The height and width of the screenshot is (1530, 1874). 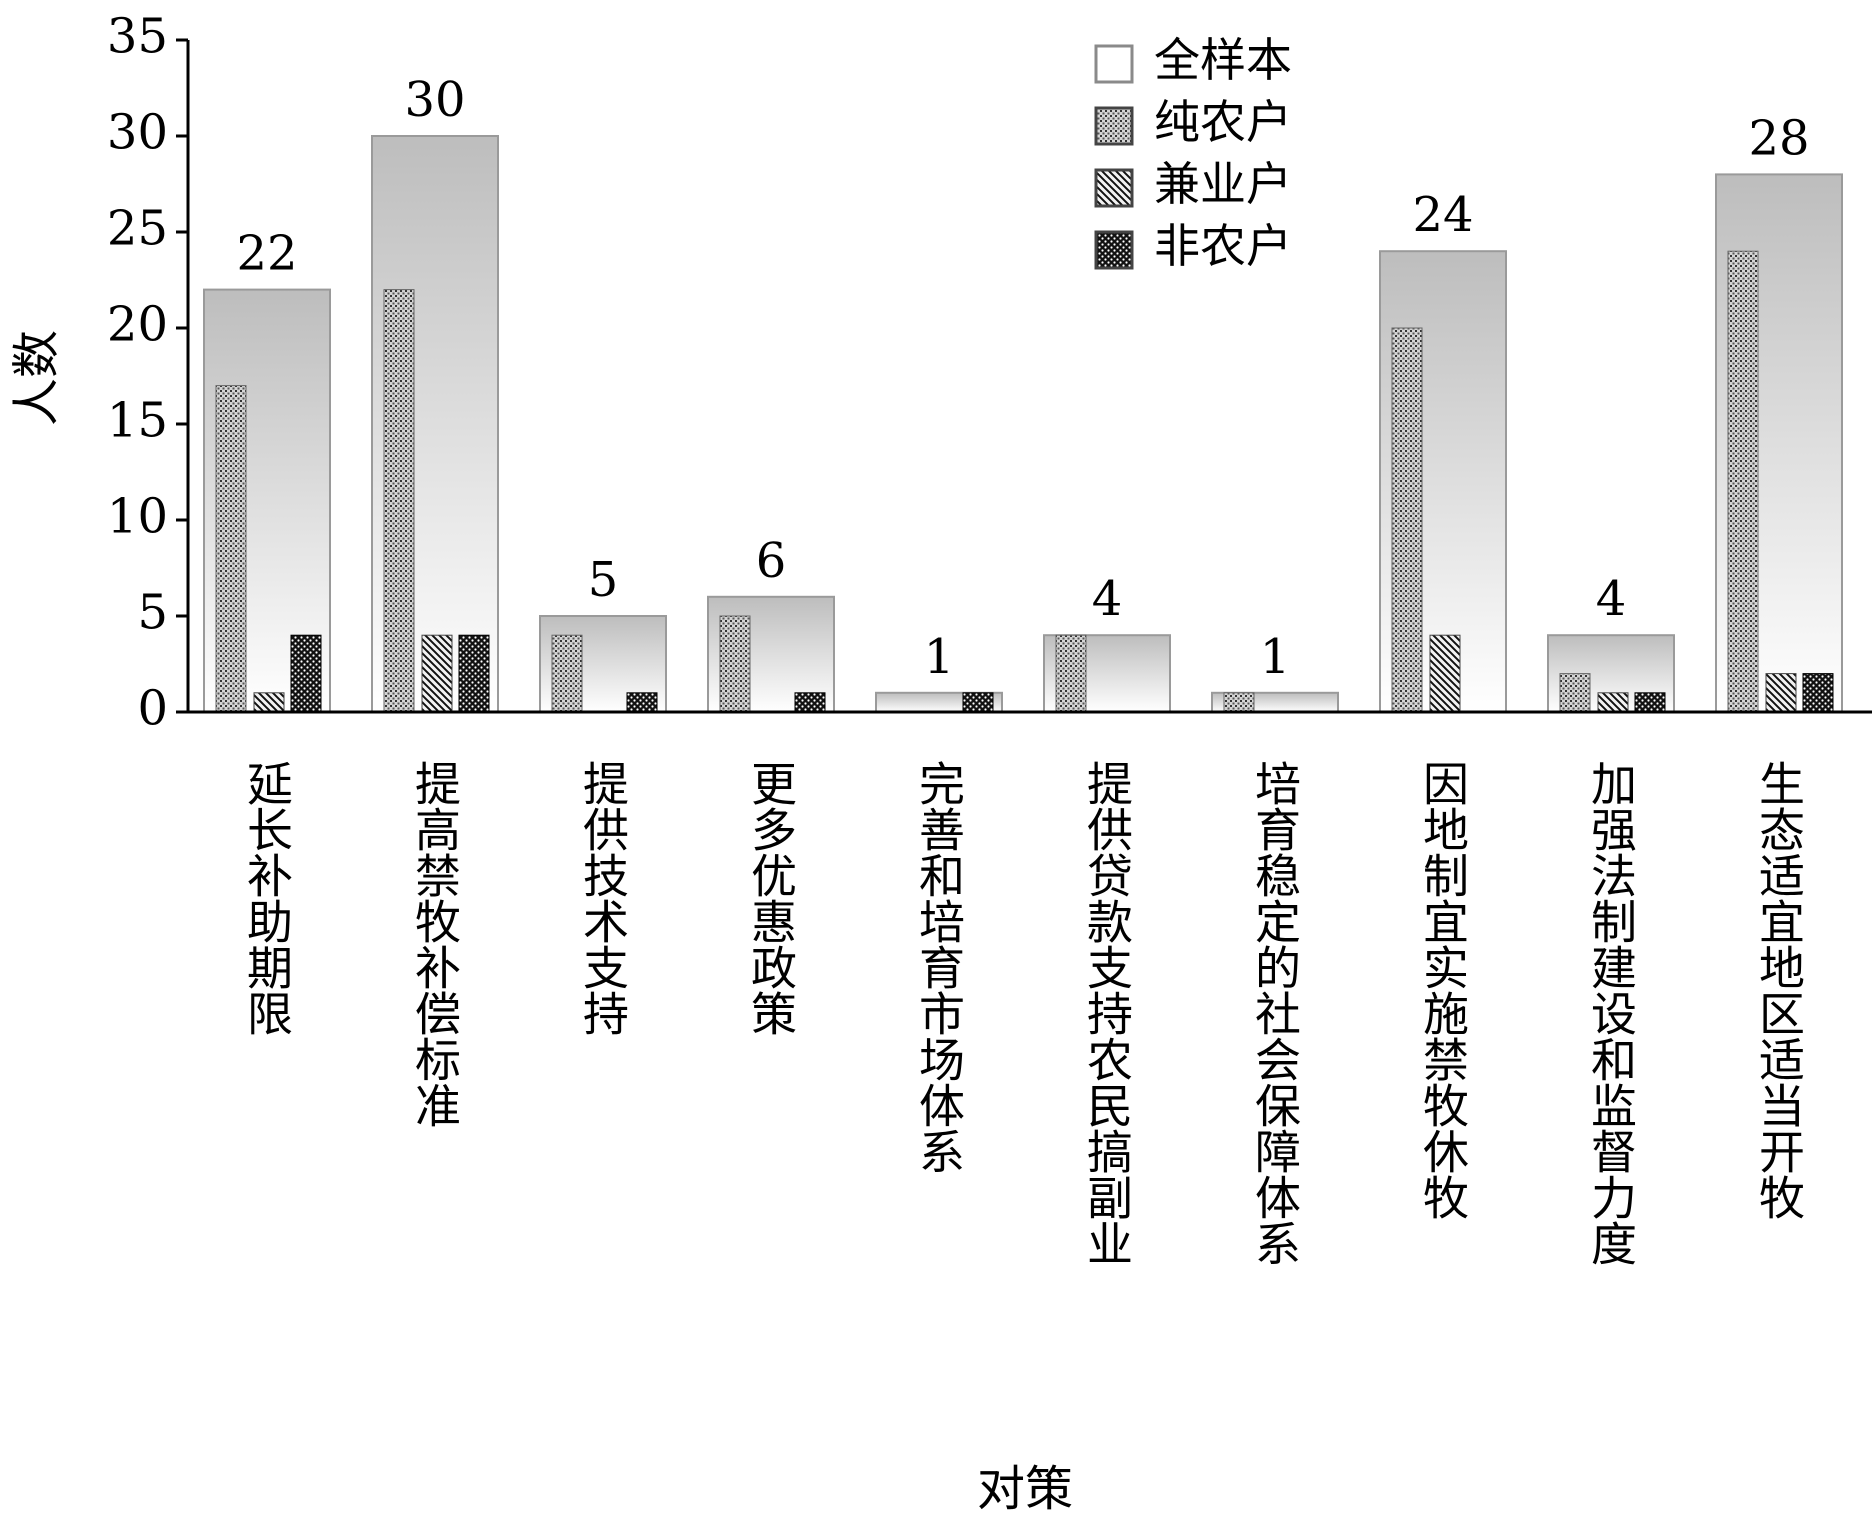 What do you see at coordinates (137, 421) in the screenshot?
I see `y-tick-label-15: 15` at bounding box center [137, 421].